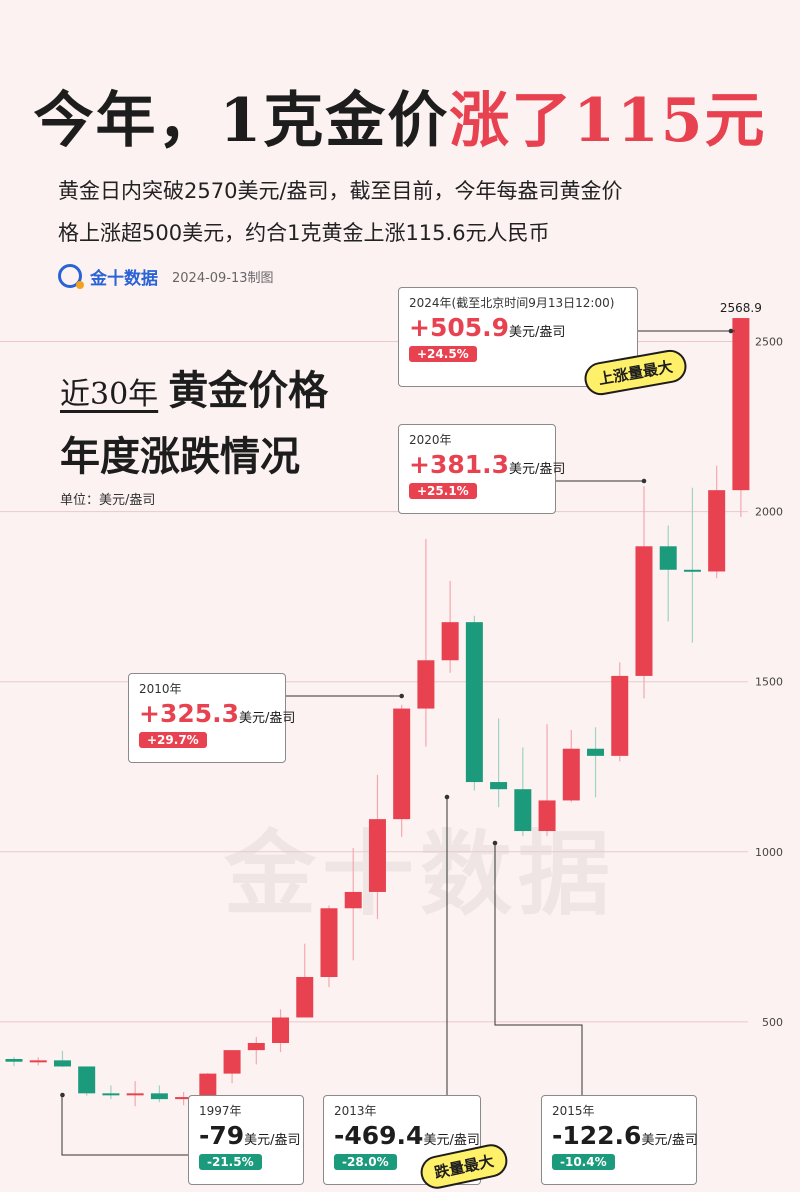 This screenshot has height=1192, width=800. What do you see at coordinates (189, 713) in the screenshot?
I see `annotation-value: +325.3` at bounding box center [189, 713].